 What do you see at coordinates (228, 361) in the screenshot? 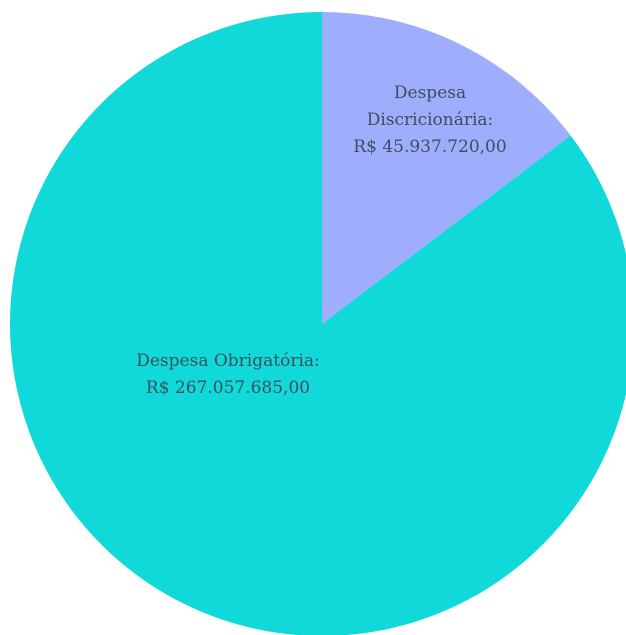
I see `pie-slice-label-line: Despesa Obrigatória:` at bounding box center [228, 361].